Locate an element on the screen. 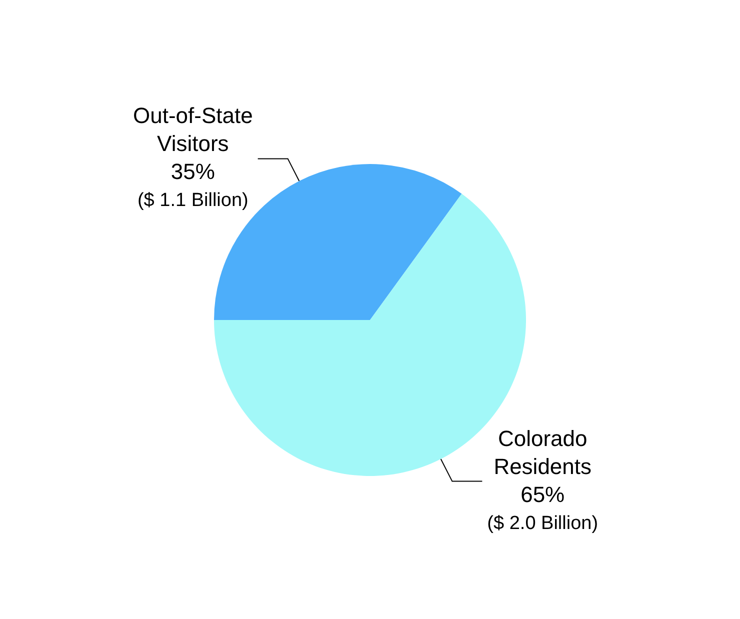  text: ($ 1.1 Billion) is located at coordinates (192, 201).